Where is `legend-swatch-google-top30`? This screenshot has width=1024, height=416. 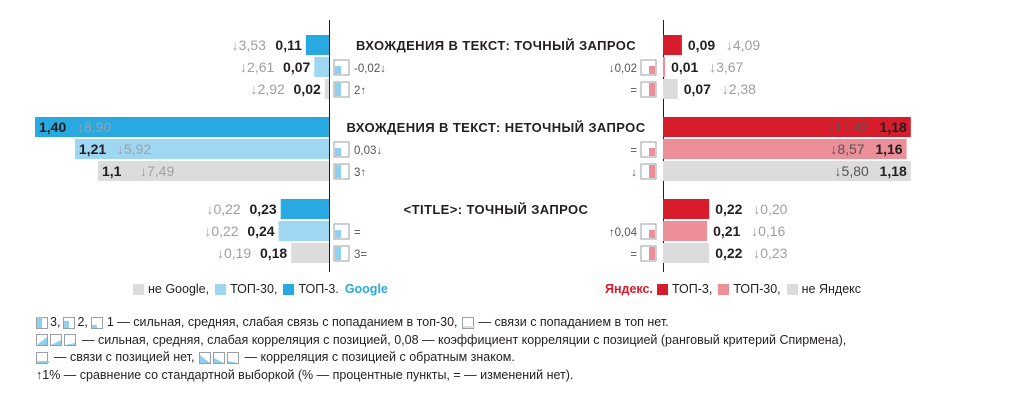 legend-swatch-google-top30 is located at coordinates (221, 289).